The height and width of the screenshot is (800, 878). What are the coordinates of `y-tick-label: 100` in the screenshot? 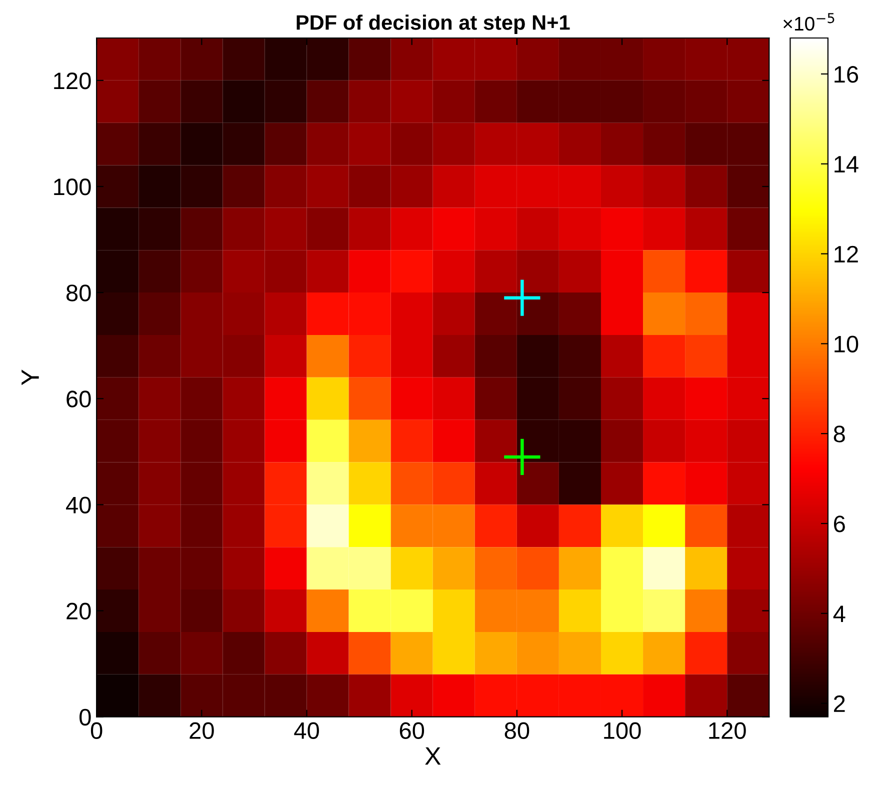 It's located at (72, 187).